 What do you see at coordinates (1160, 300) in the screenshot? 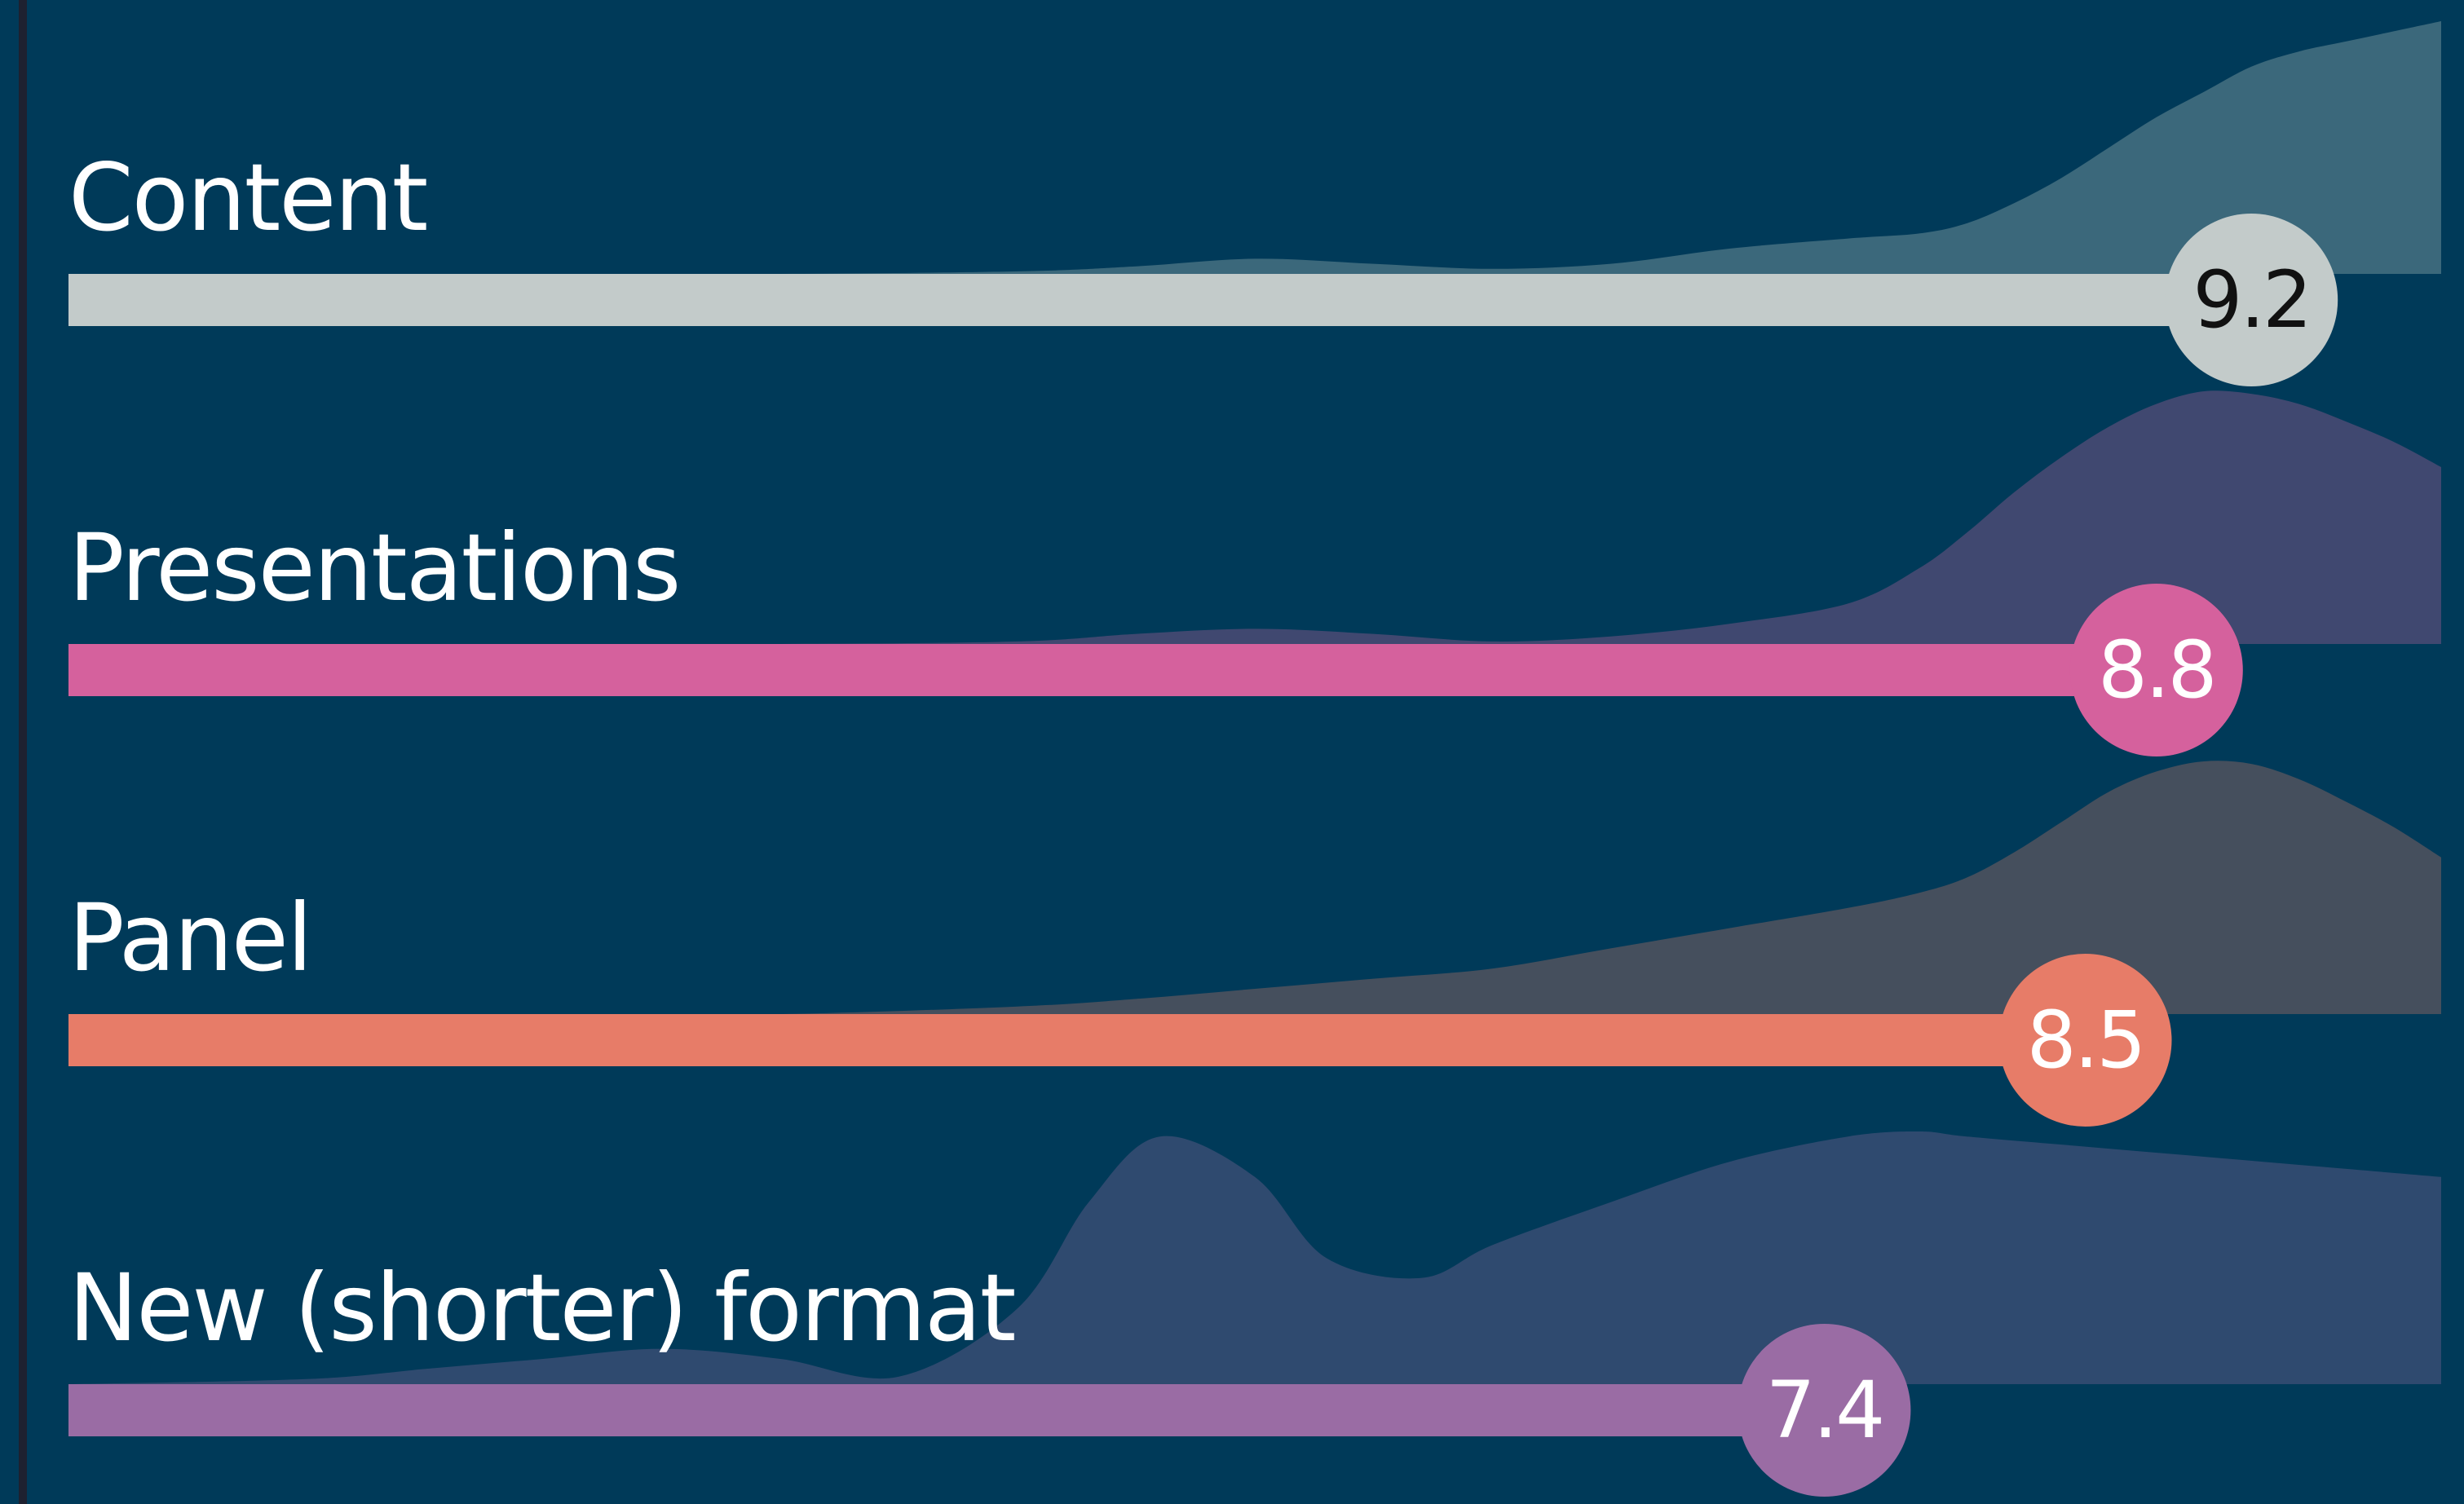
I see `bar-content` at bounding box center [1160, 300].